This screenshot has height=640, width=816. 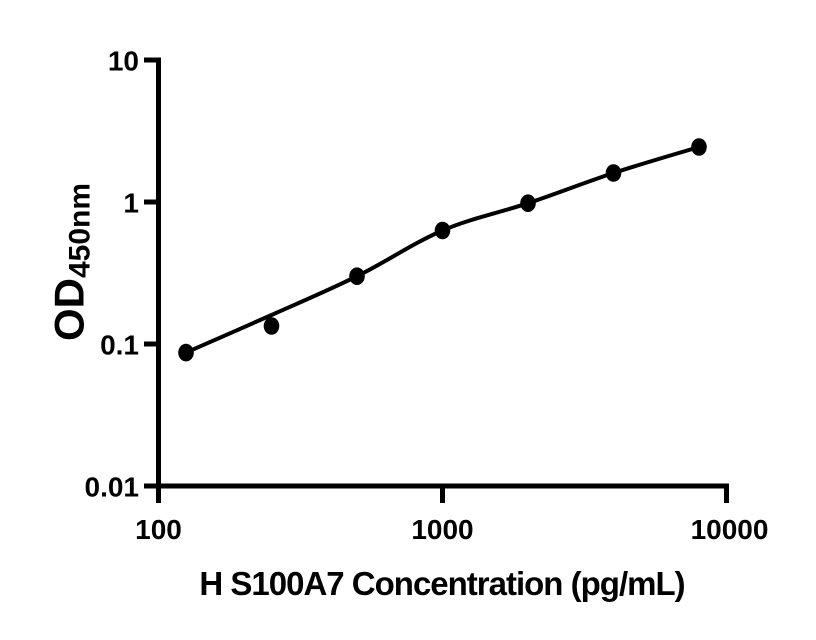 I want to click on y-axis-title-main: OD, so click(x=69, y=310).